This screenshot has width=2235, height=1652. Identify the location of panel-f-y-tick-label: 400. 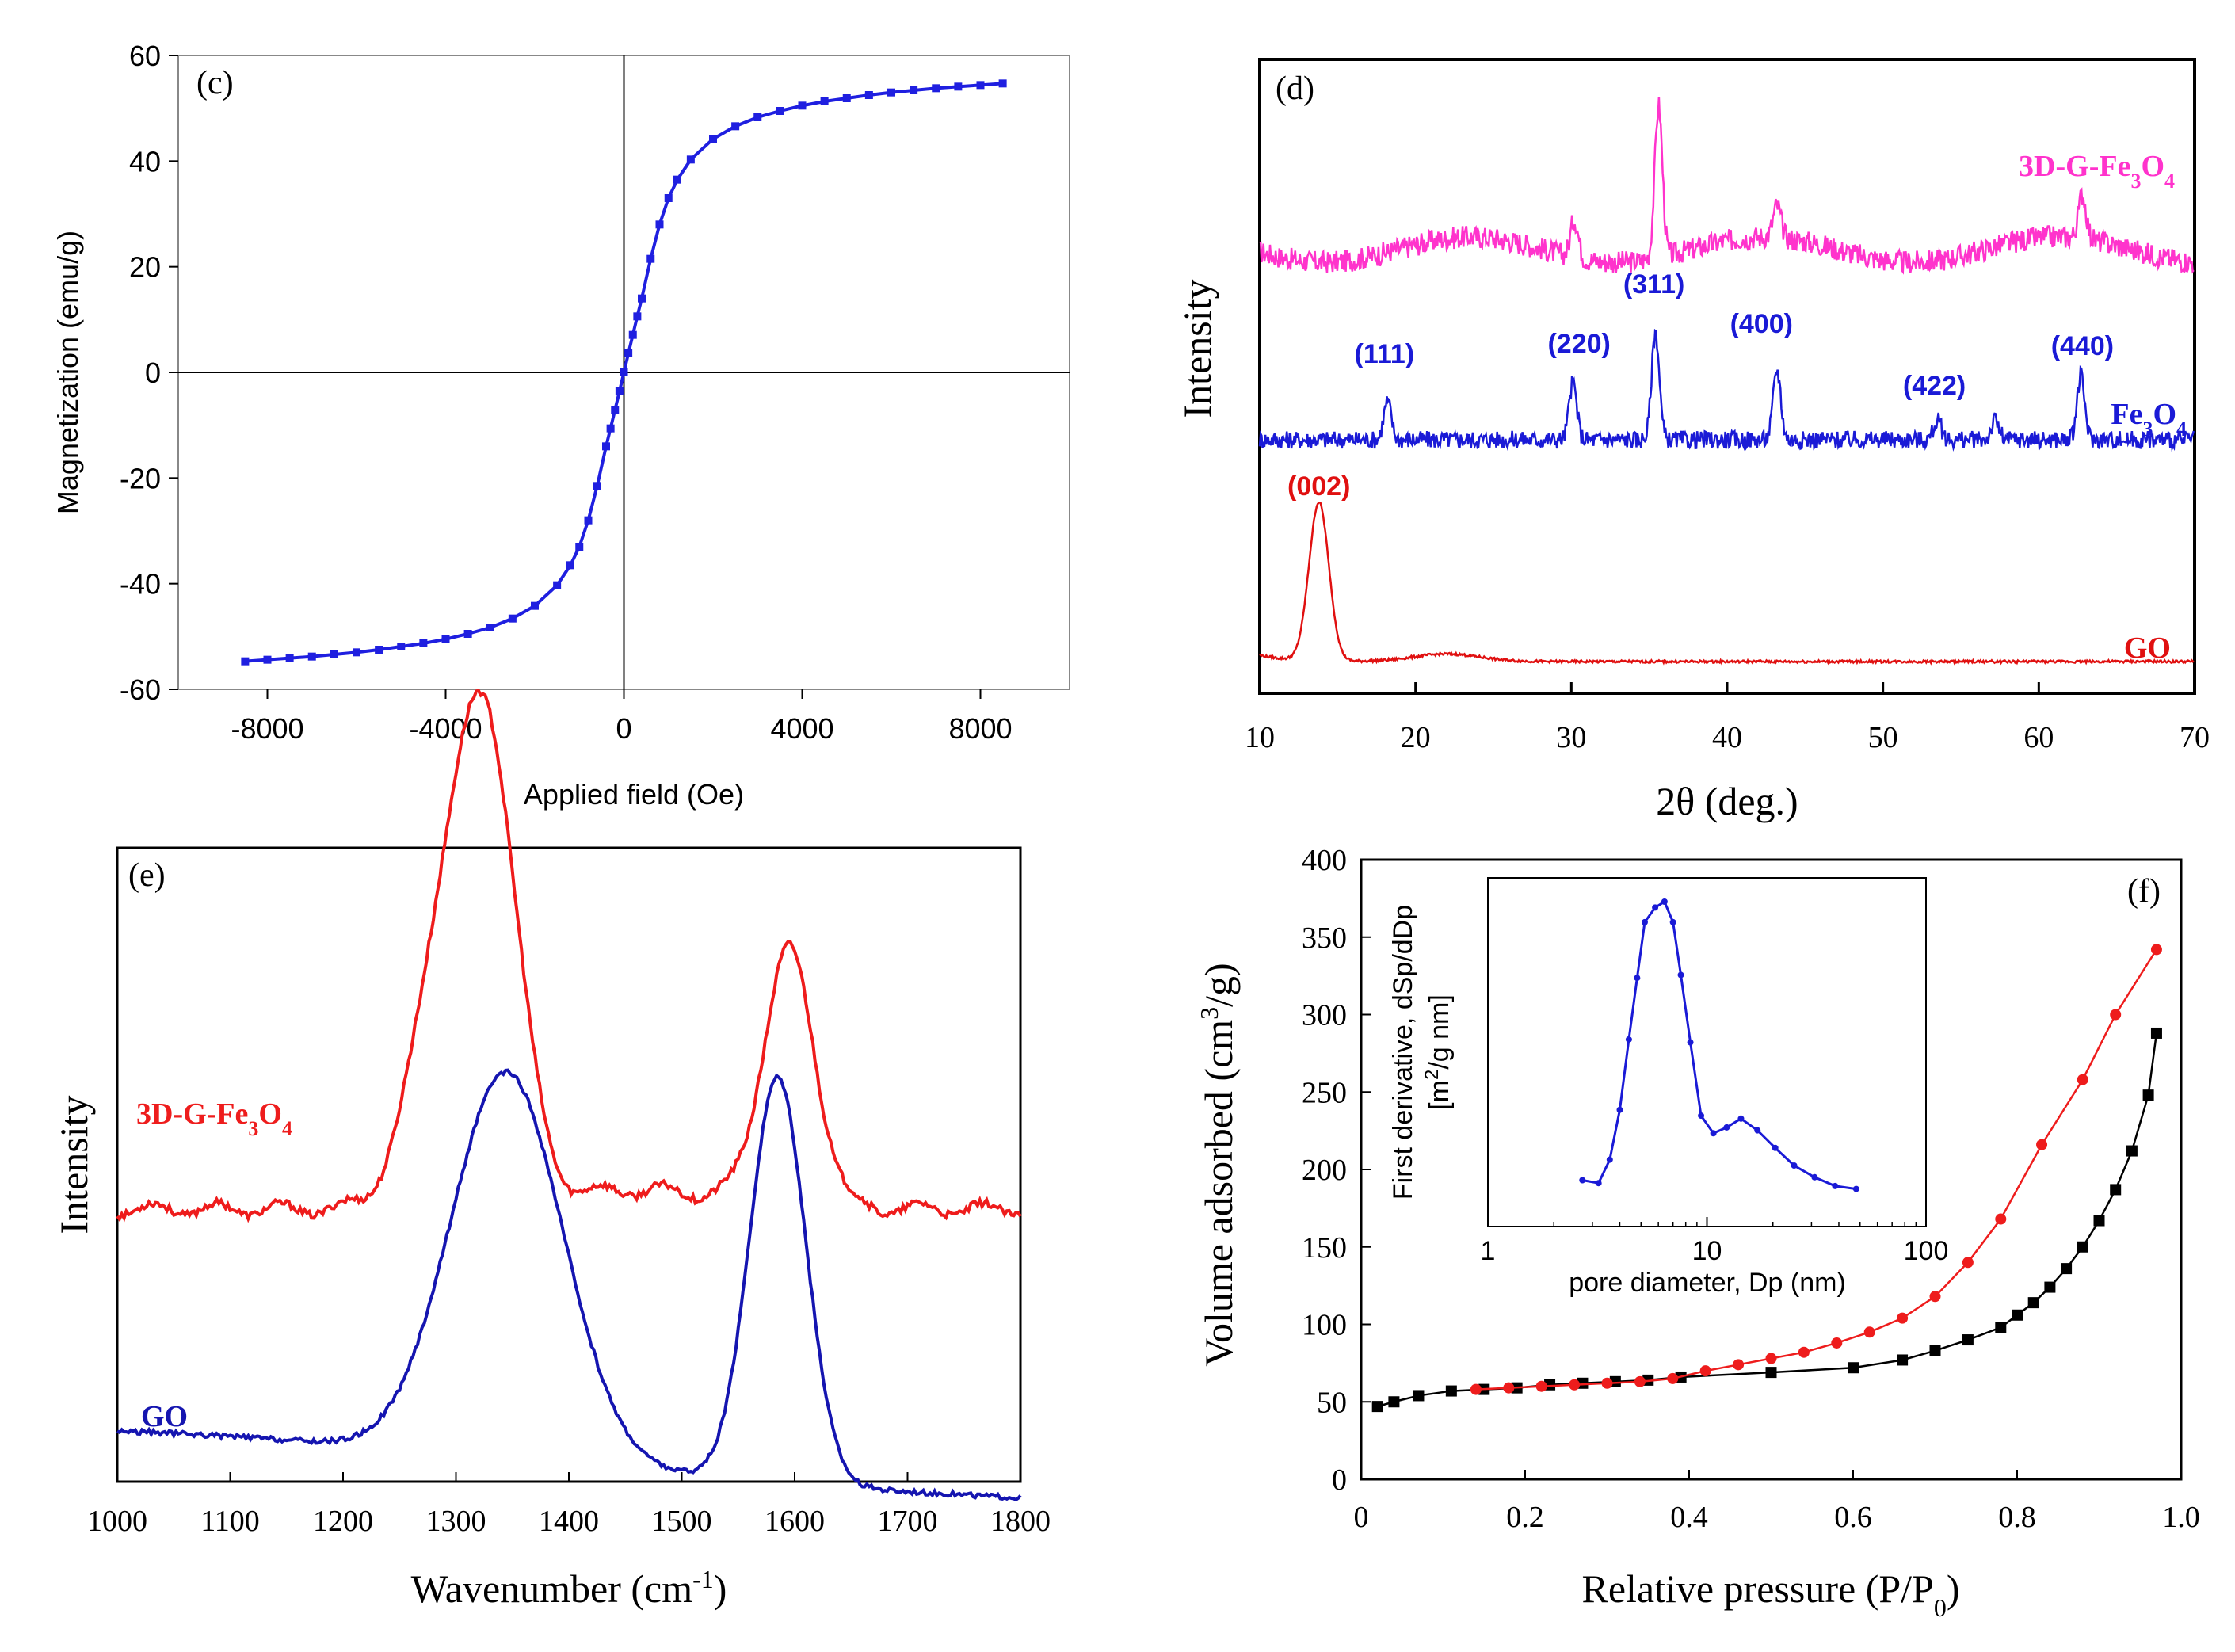
(1325, 860).